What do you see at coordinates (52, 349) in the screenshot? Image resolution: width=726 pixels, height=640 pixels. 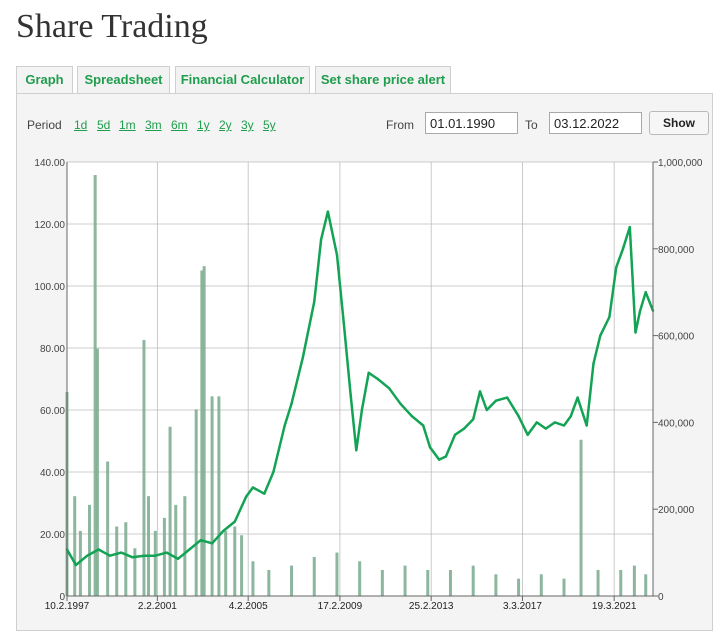 I see `y-left-tick-label: 80.00` at bounding box center [52, 349].